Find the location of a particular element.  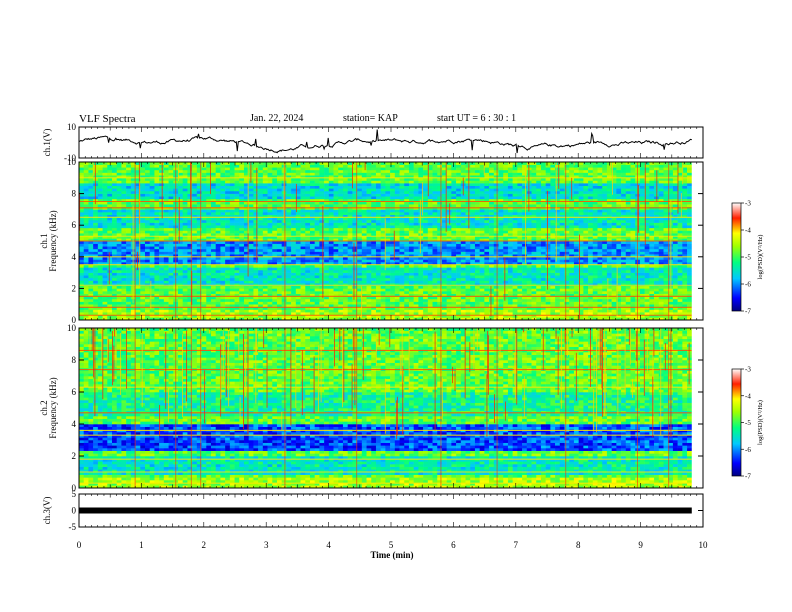

ch1-ylabel: ch.1(V) is located at coordinates (47, 143).